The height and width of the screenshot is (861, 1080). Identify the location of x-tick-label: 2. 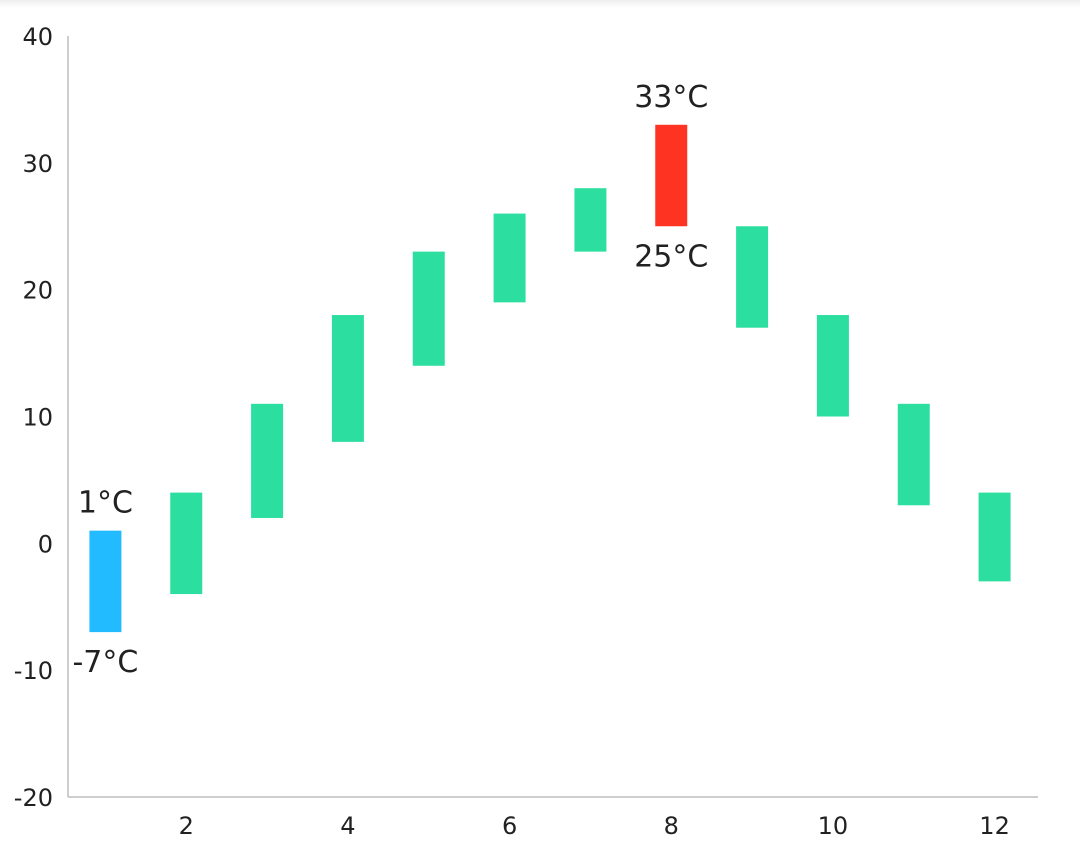
(186, 826).